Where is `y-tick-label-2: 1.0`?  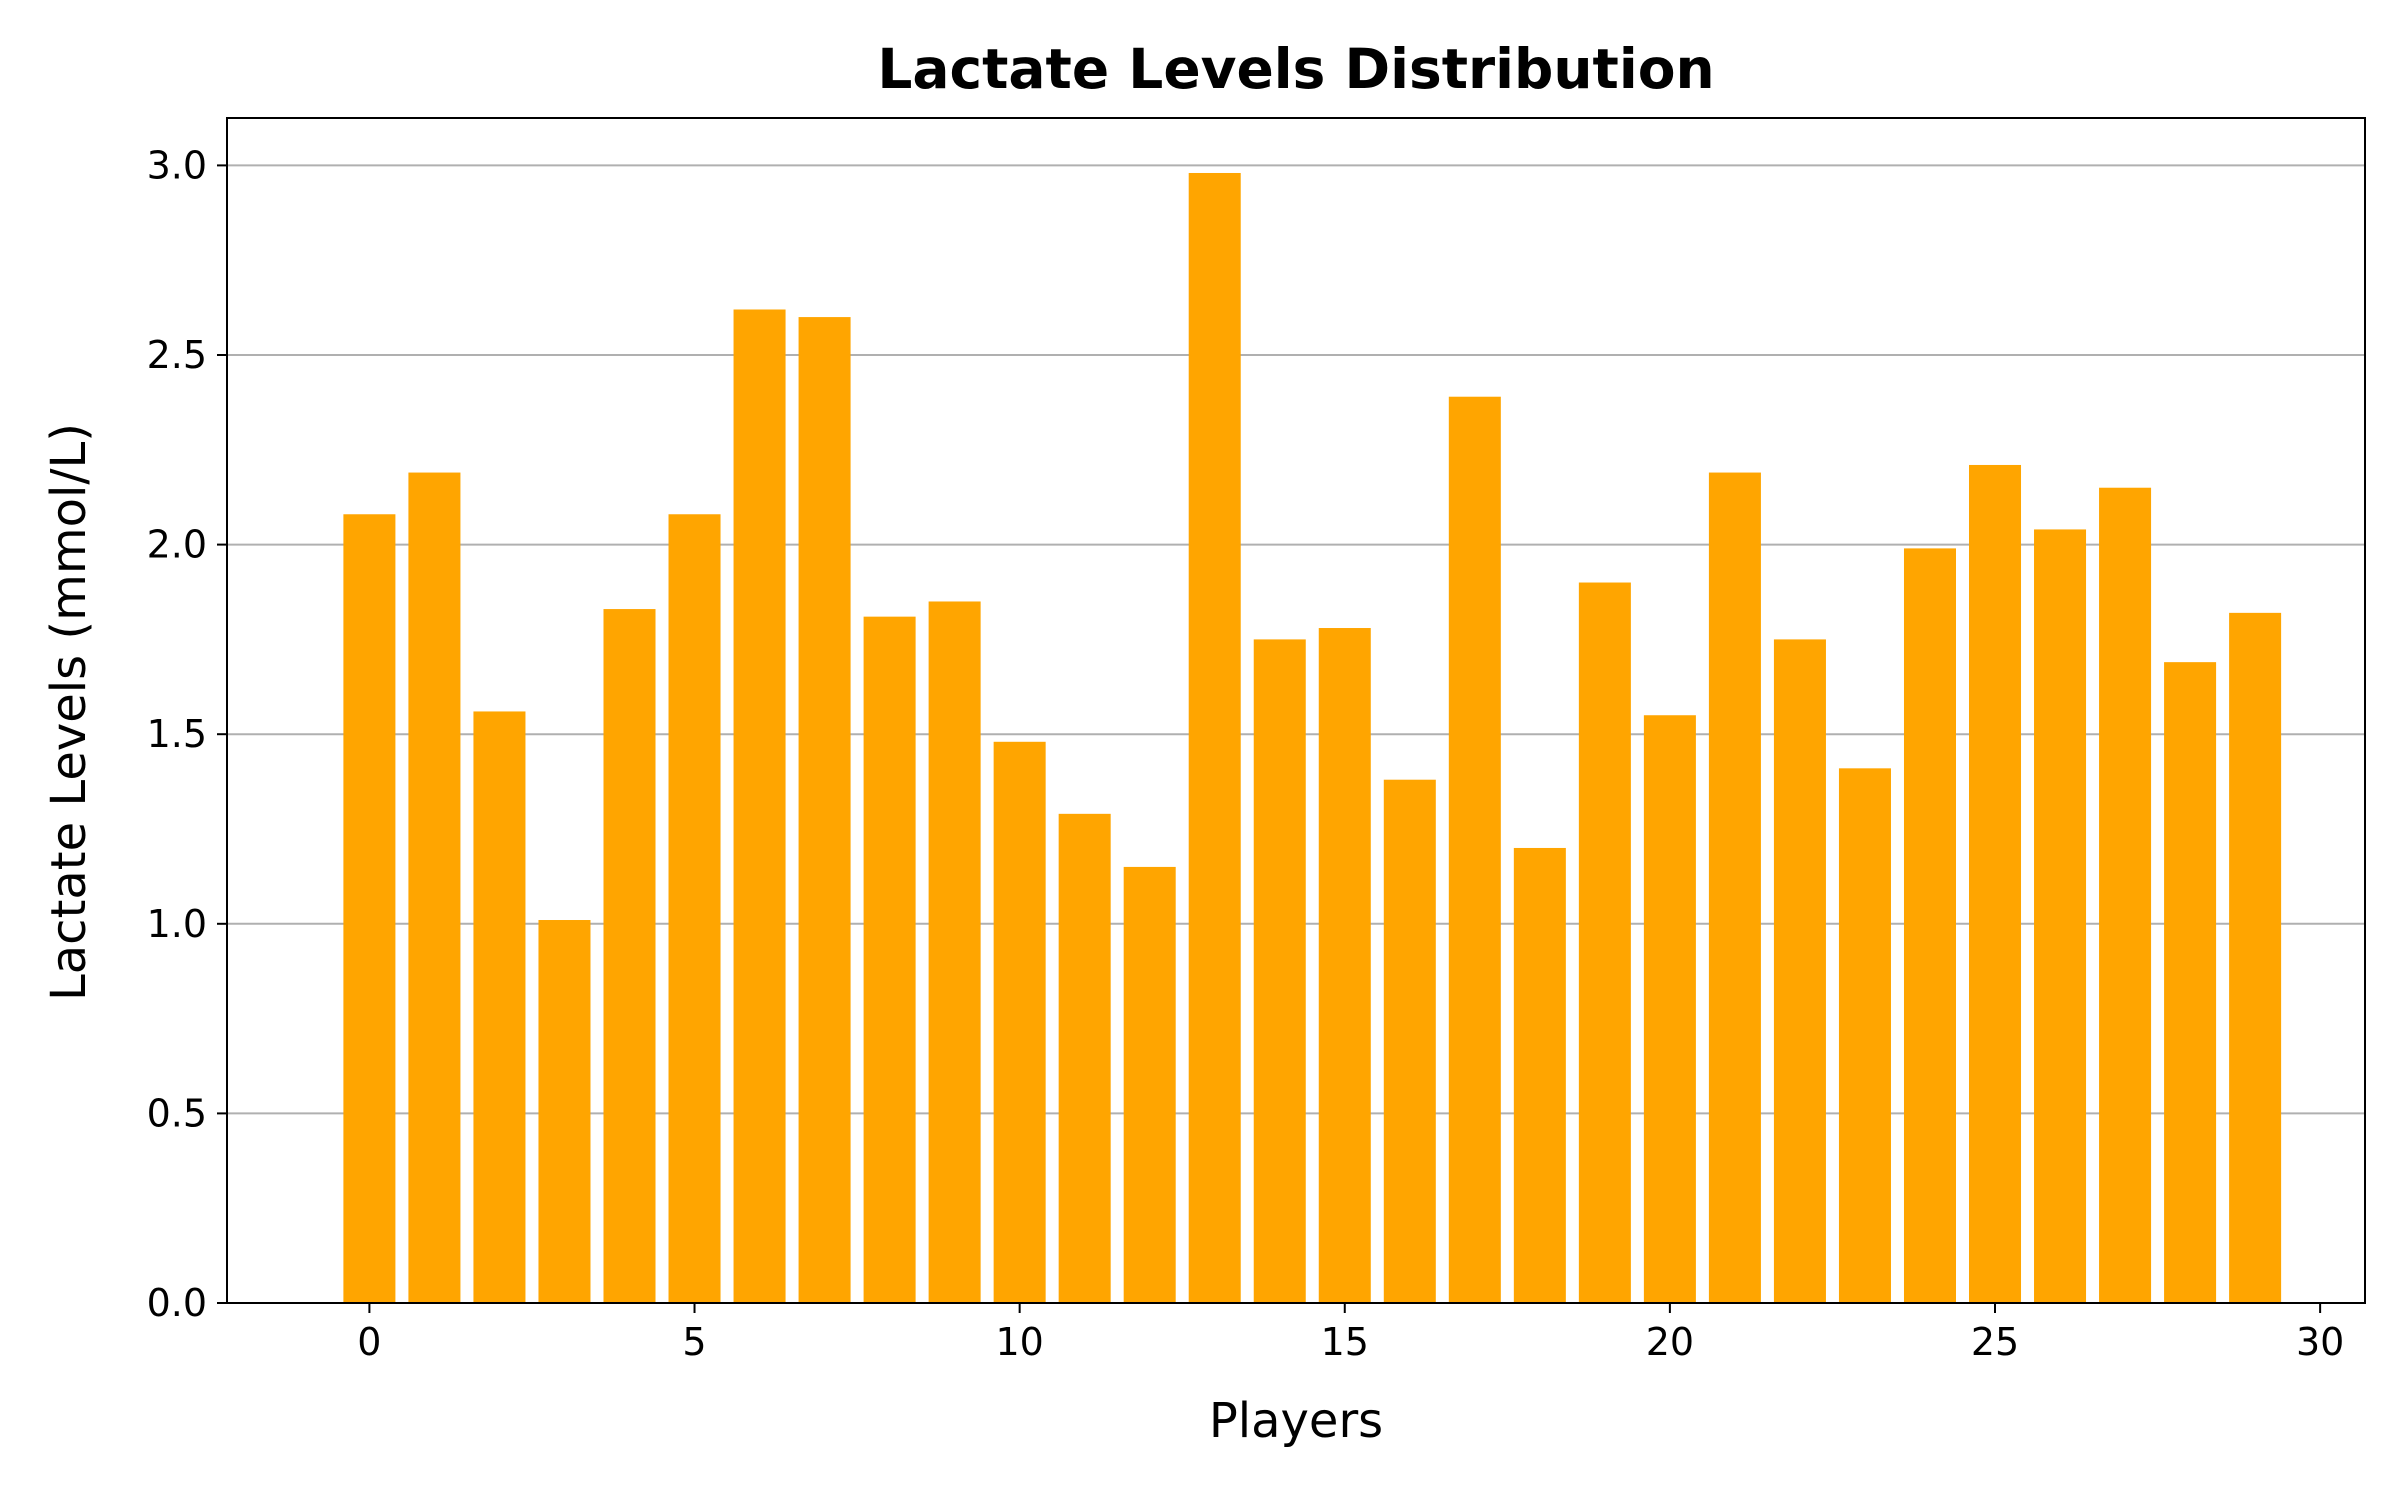
y-tick-label-2: 1.0 is located at coordinates (177, 924).